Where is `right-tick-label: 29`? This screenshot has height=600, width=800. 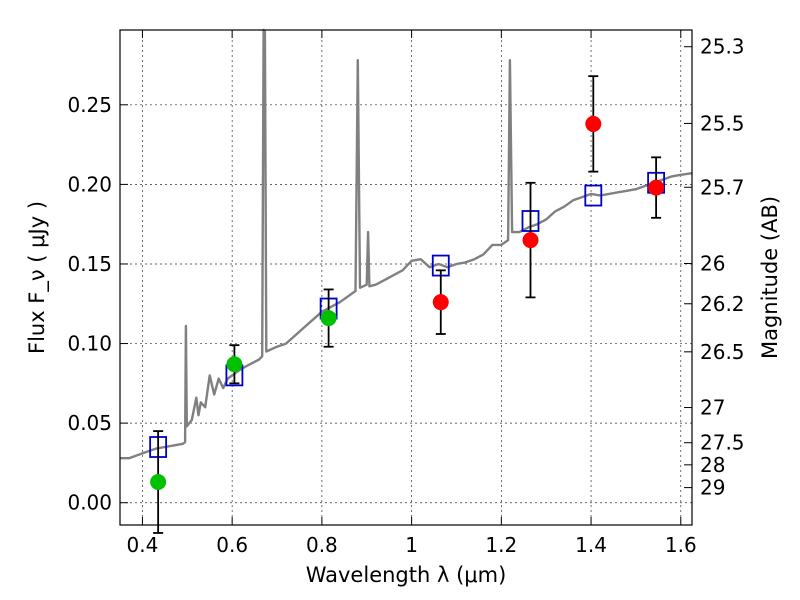
right-tick-label: 29 is located at coordinates (712, 488).